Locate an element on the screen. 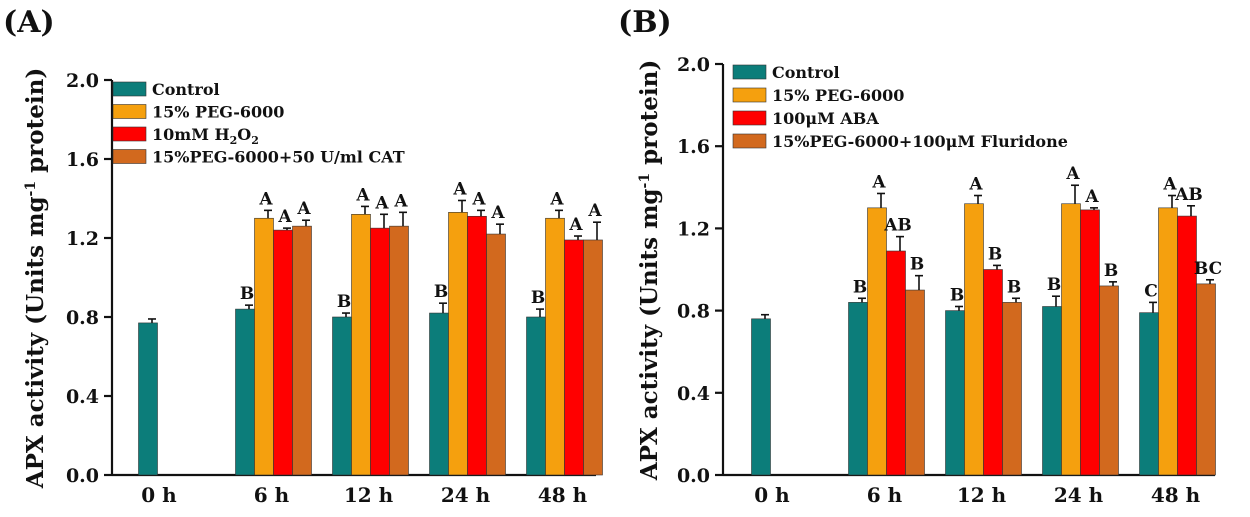 The width and height of the screenshot is (1250, 517). legend-label: 15%PEG-6000+100μM Fluridone is located at coordinates (920, 141).